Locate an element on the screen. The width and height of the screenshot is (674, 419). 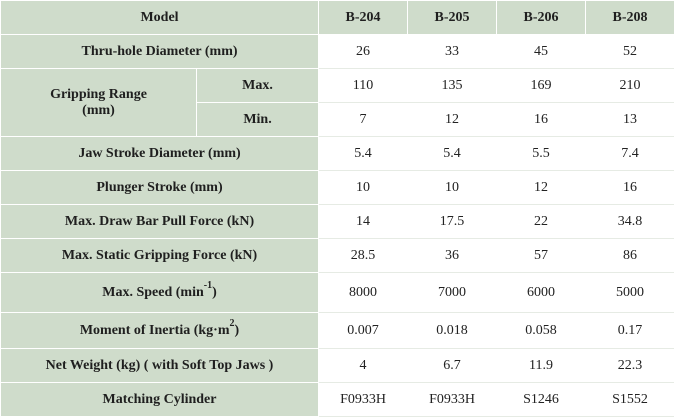
jaw-stroke-value: 5.5 is located at coordinates (541, 153).